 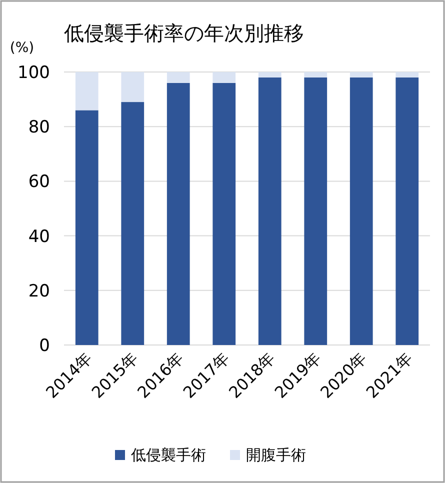 I want to click on y-tick-label: 100, so click(x=34, y=73).